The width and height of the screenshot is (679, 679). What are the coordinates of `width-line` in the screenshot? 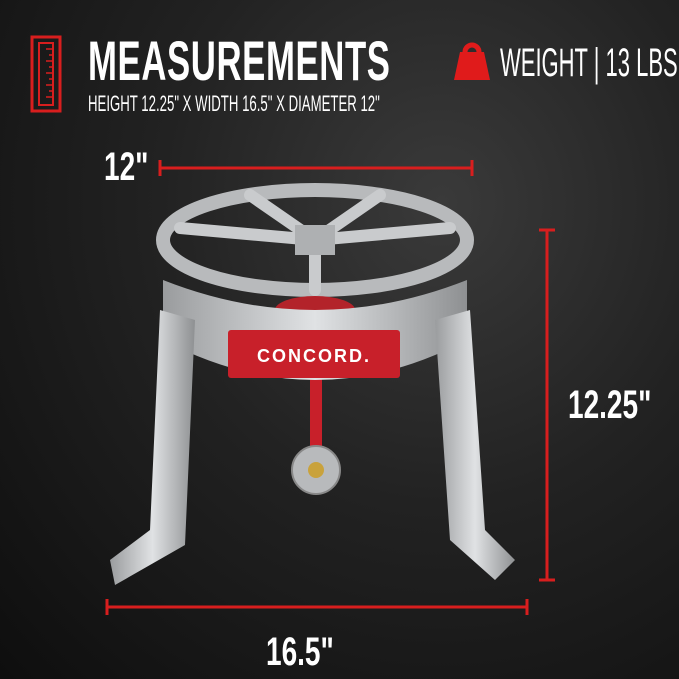 It's located at (317, 607).